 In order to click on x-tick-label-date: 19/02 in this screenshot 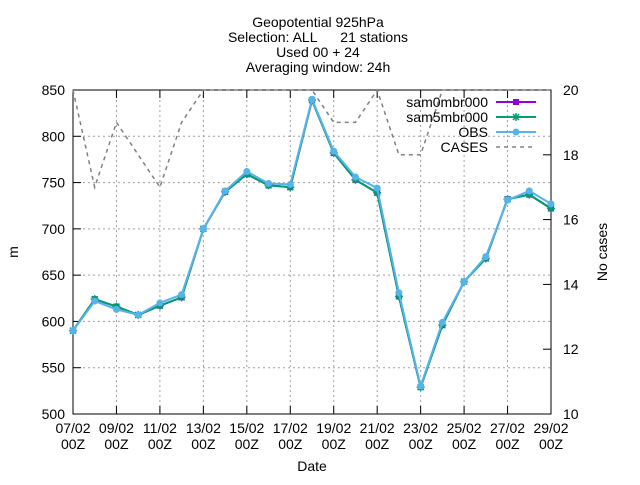, I will do `click(333, 428)`.